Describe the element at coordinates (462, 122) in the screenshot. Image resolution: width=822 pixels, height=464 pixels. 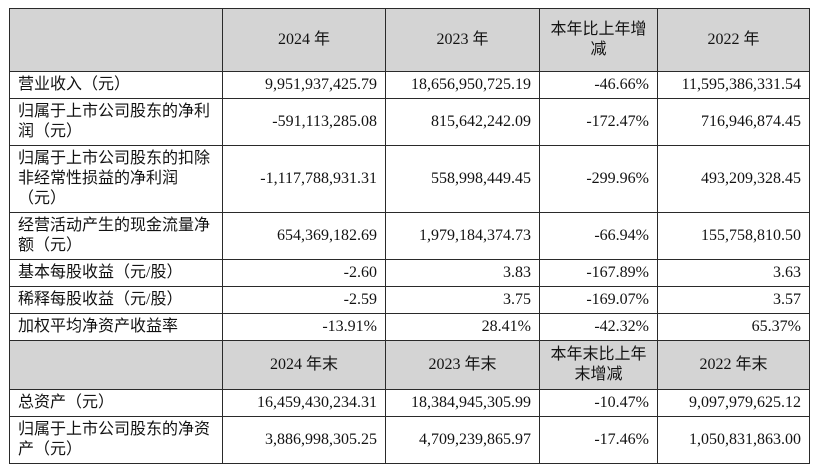
I see `value-2023: 815,642,242.09` at that location.